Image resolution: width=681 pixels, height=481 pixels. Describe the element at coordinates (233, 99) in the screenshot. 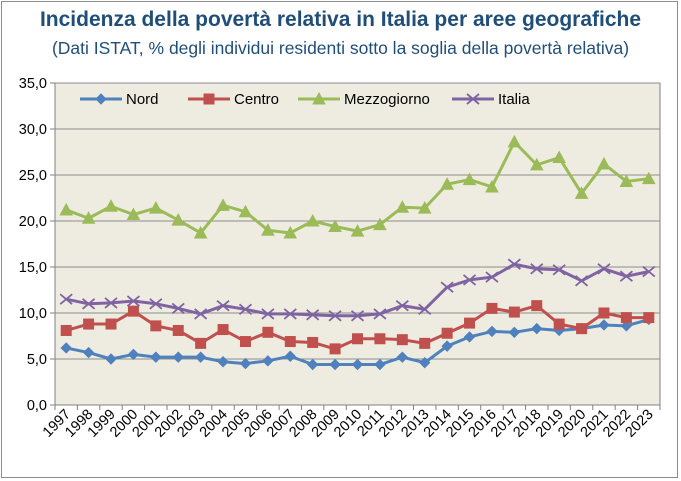

I see `legend-item-centro: Centro` at that location.